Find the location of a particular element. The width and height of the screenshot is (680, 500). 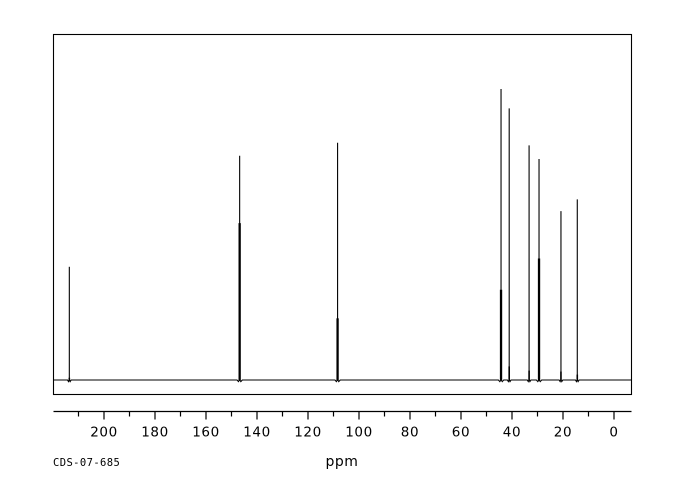

x-axis-tick-label: 20 is located at coordinates (563, 433).